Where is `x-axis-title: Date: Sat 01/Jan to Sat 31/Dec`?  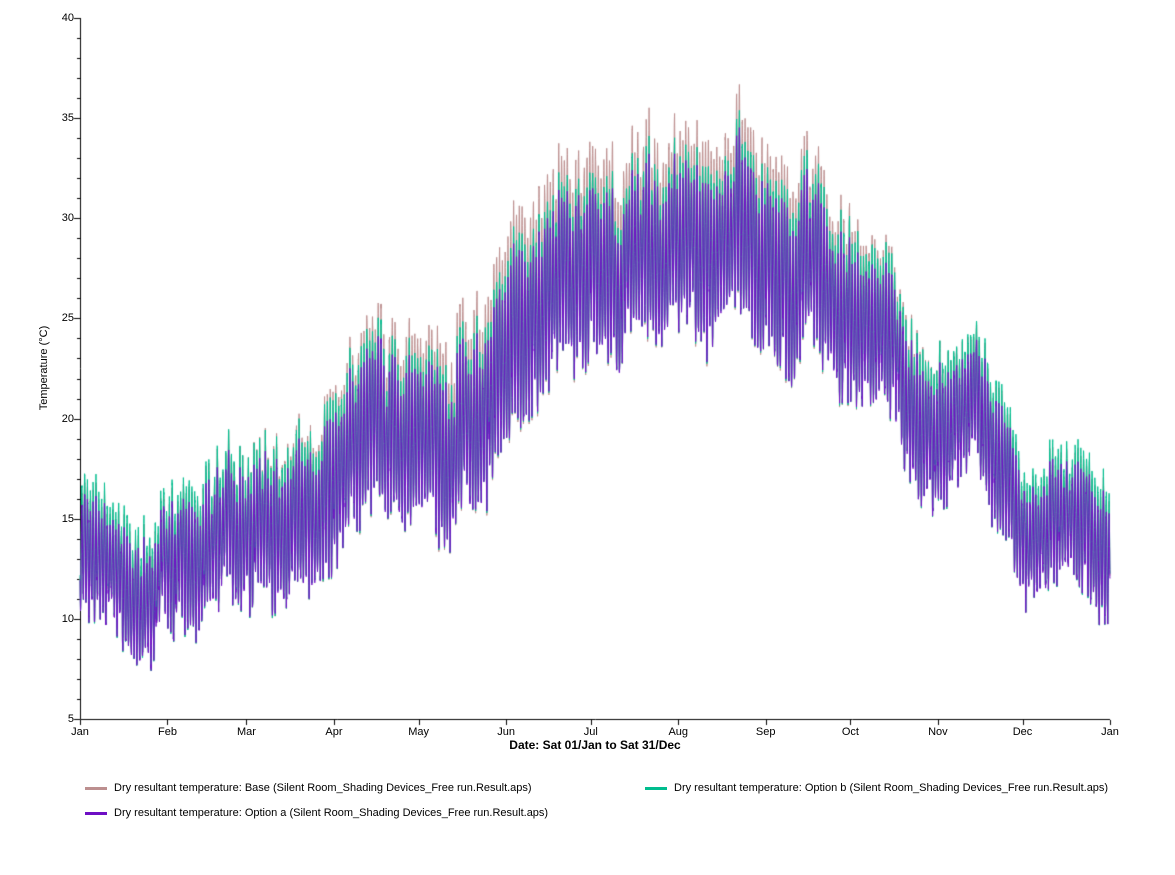
x-axis-title: Date: Sat 01/Jan to Sat 31/Dec is located at coordinates (595, 745).